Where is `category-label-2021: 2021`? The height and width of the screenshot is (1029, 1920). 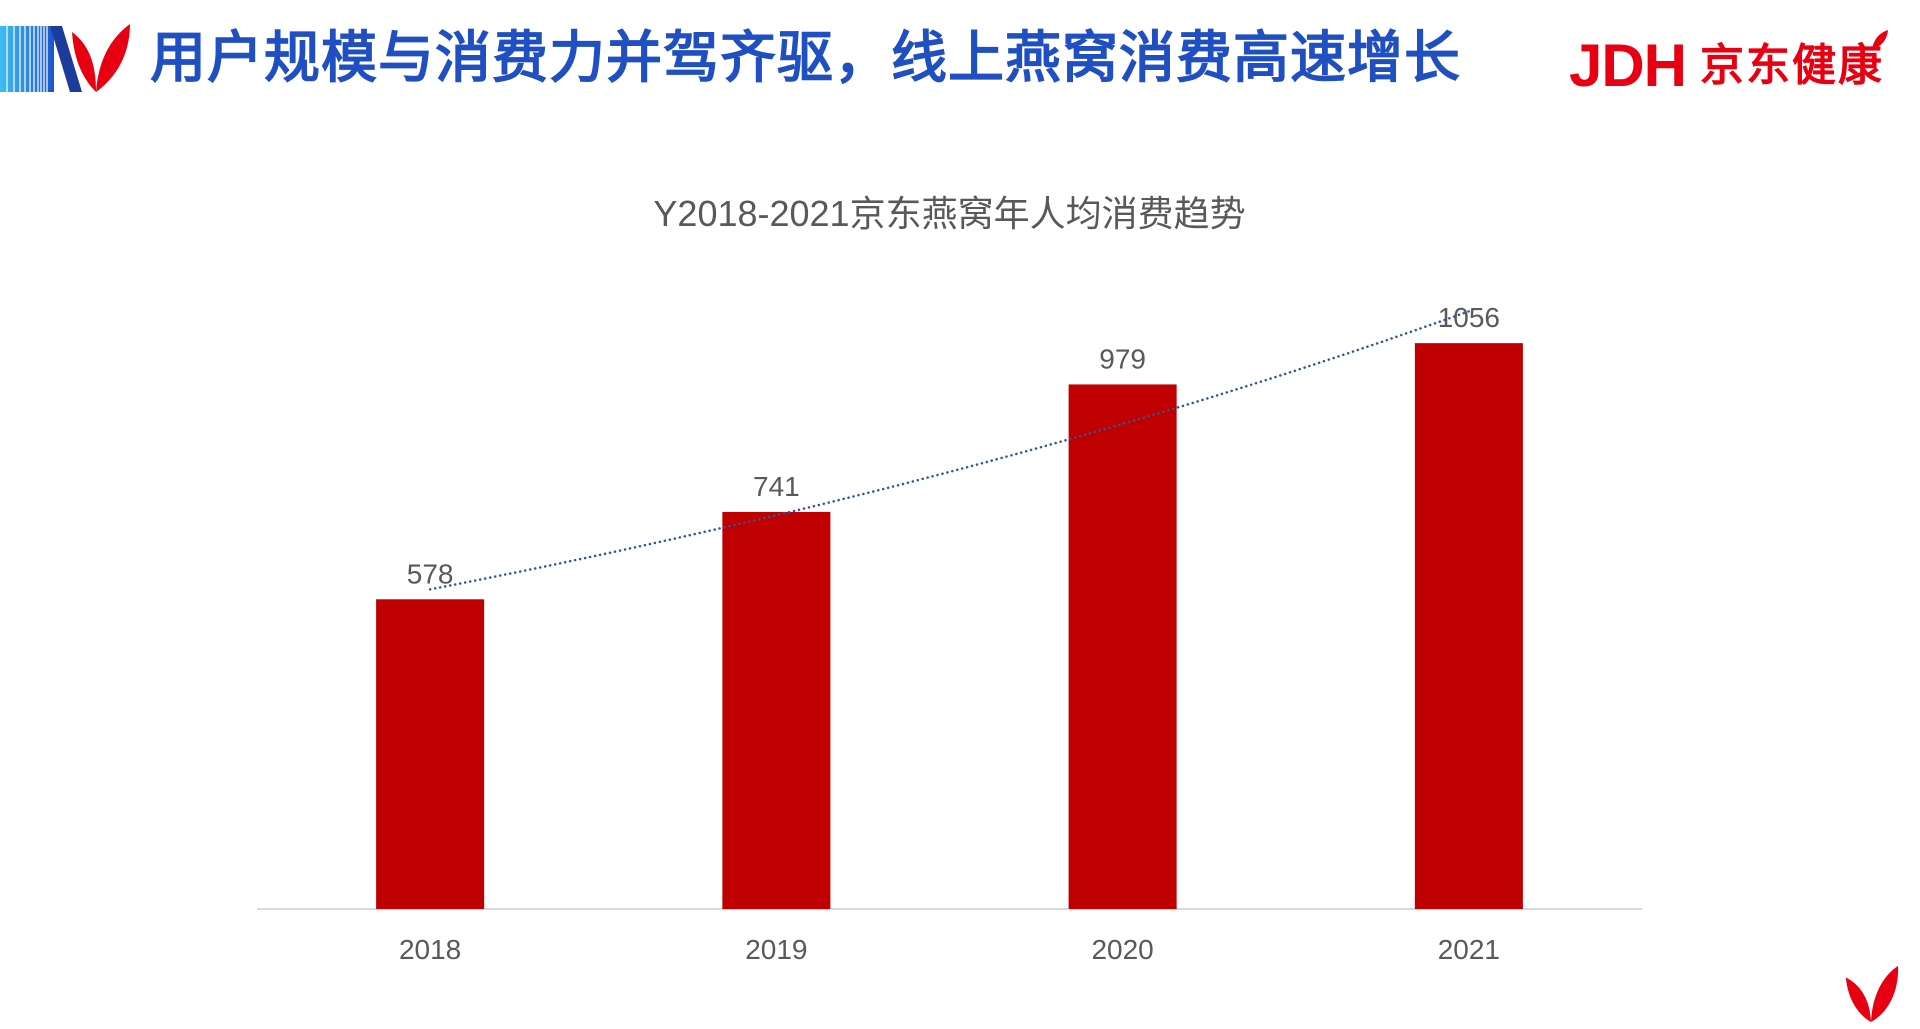 category-label-2021: 2021 is located at coordinates (1469, 949).